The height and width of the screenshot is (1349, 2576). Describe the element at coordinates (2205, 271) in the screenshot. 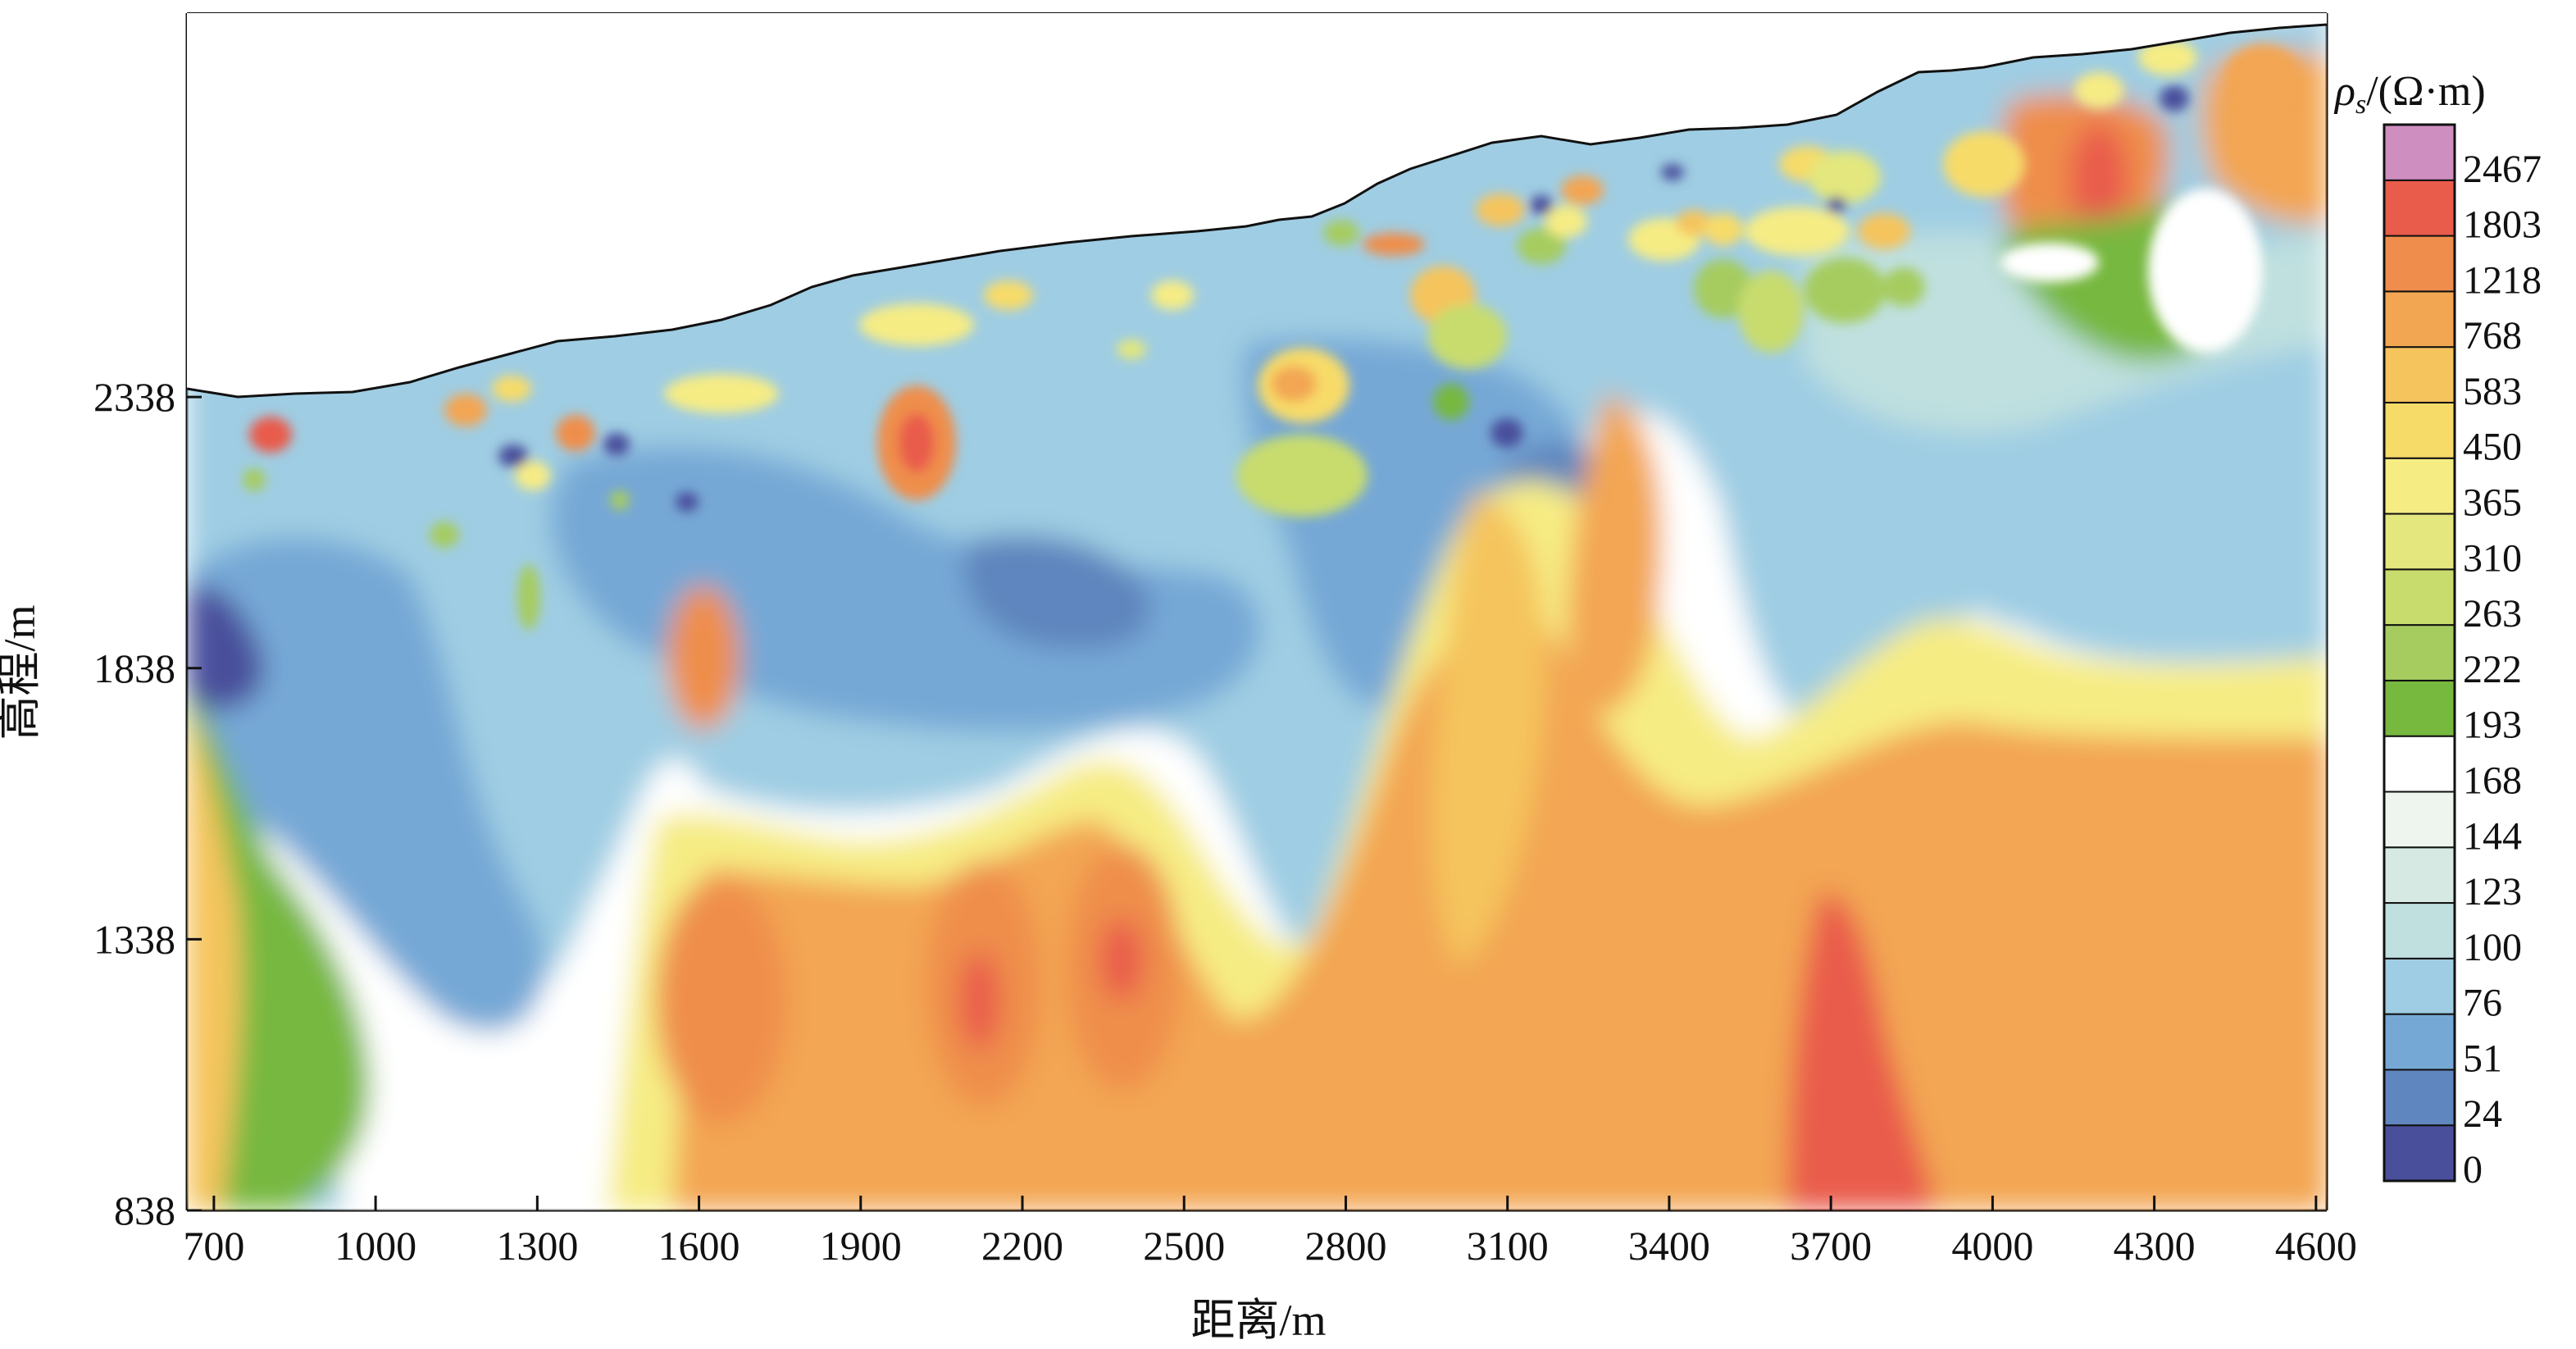

I see `field-white-zone-east` at that location.